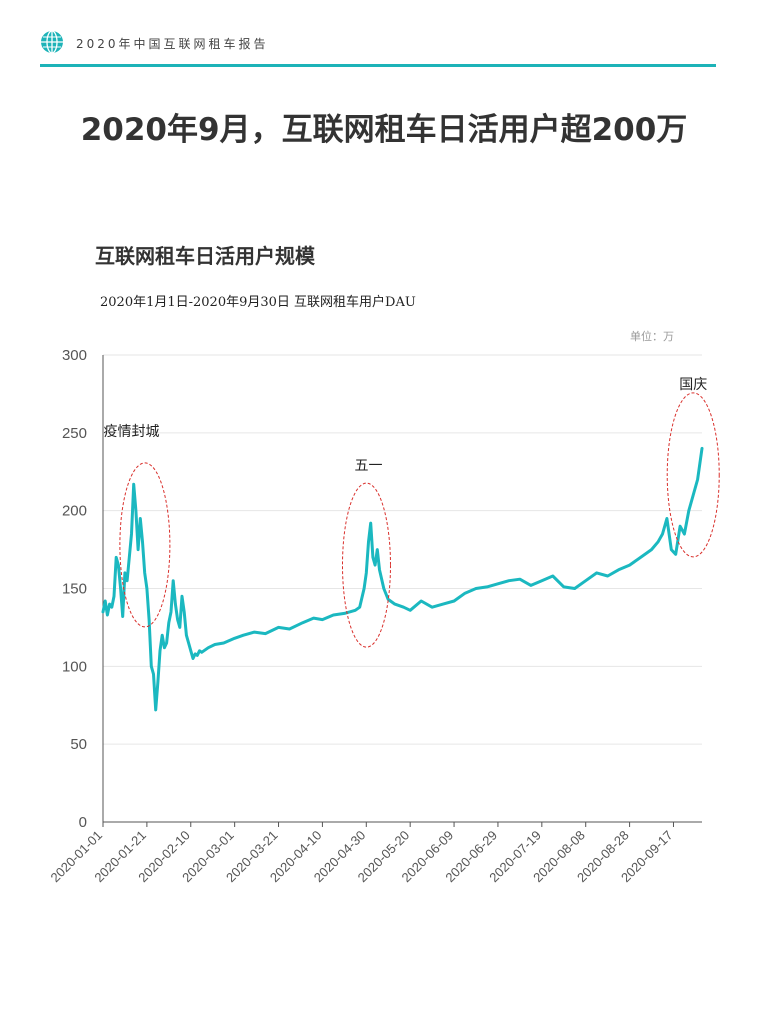 The height and width of the screenshot is (1024, 768). I want to click on globe-icon, so click(52, 42).